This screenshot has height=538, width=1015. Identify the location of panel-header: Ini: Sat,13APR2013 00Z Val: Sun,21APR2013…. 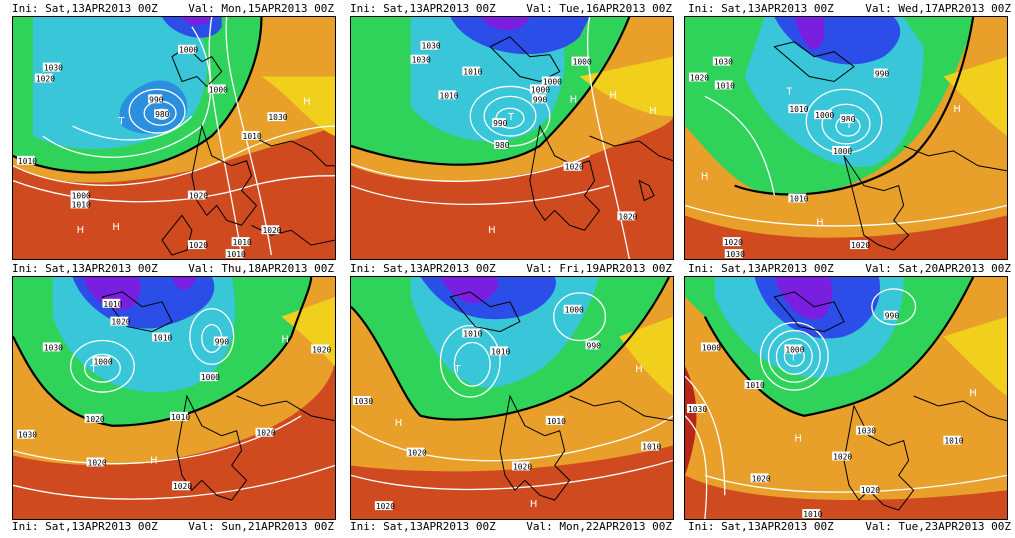
(169, 527).